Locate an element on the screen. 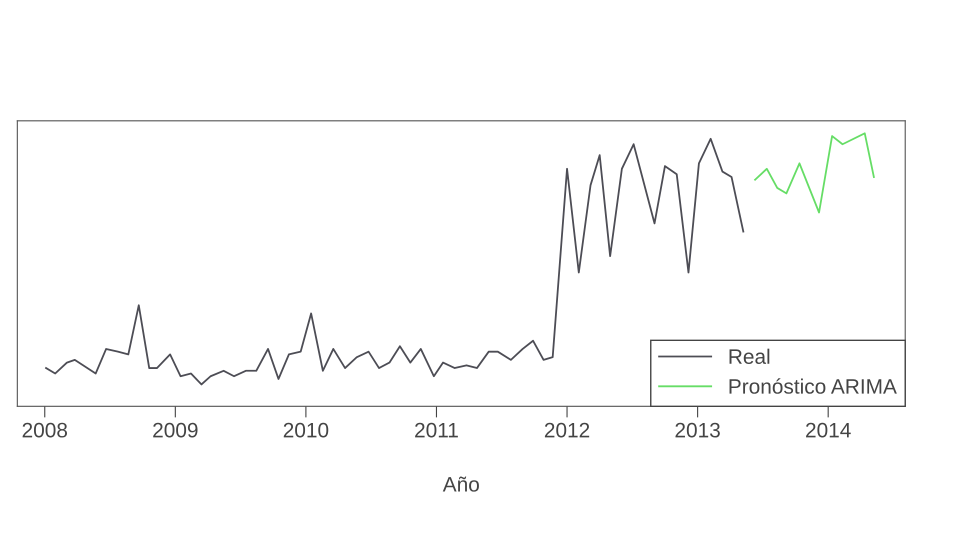 Image resolution: width=963 pixels, height=549 pixels. x-tick-label: 2008 is located at coordinates (45, 430).